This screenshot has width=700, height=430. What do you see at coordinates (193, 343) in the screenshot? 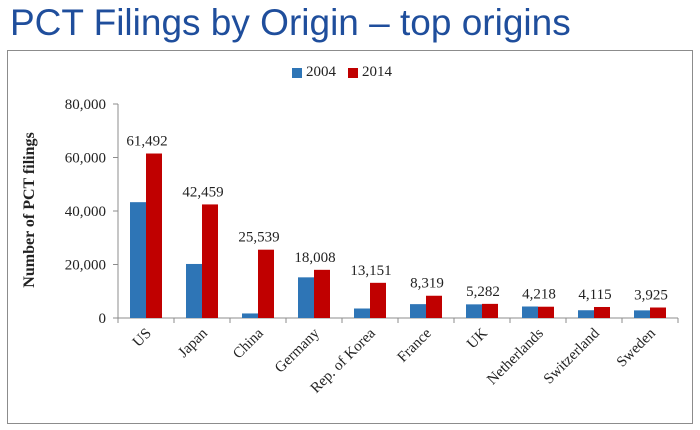
I see `x-category-label: Japan` at bounding box center [193, 343].